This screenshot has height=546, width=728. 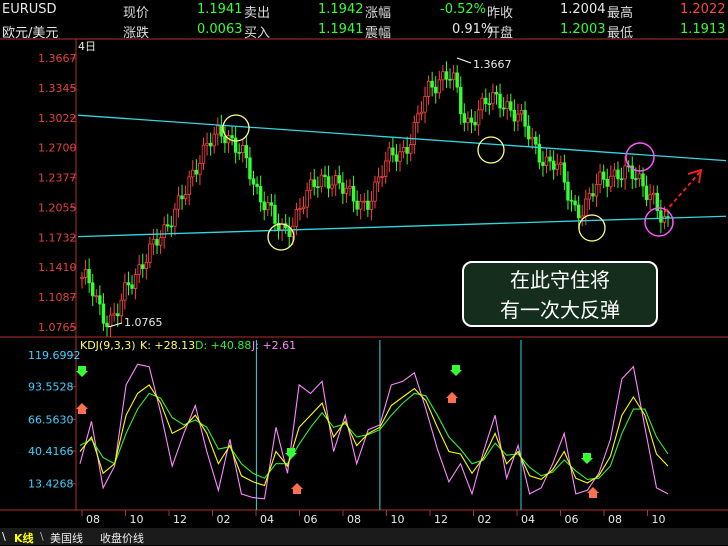 What do you see at coordinates (57, 267) in the screenshot?
I see `price-tick-label: 1.1410` at bounding box center [57, 267].